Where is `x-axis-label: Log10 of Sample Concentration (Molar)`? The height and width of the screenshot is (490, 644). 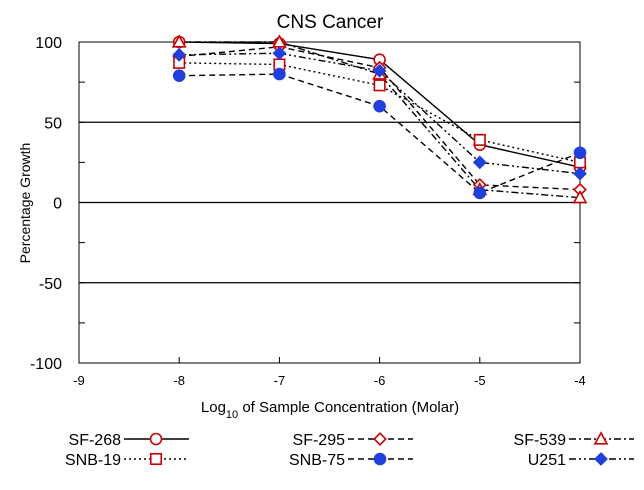 x-axis-label: Log10 of Sample Concentration (Molar) is located at coordinates (330, 410).